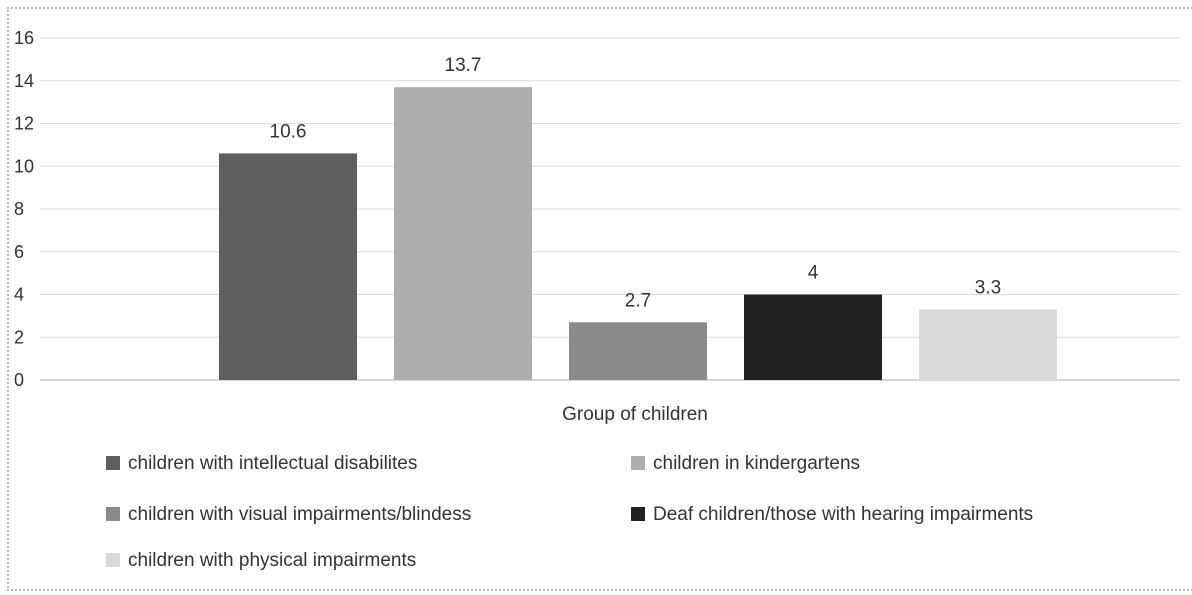 The width and height of the screenshot is (1192, 595). I want to click on y-tick-label: 14, so click(24, 81).